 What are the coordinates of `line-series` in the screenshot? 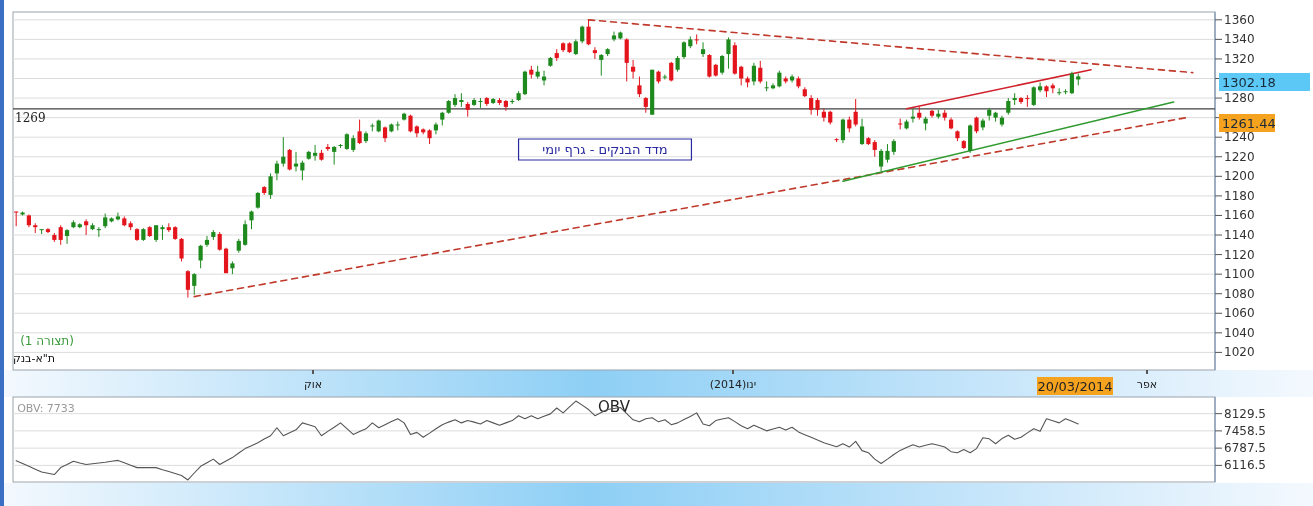 It's located at (547, 440).